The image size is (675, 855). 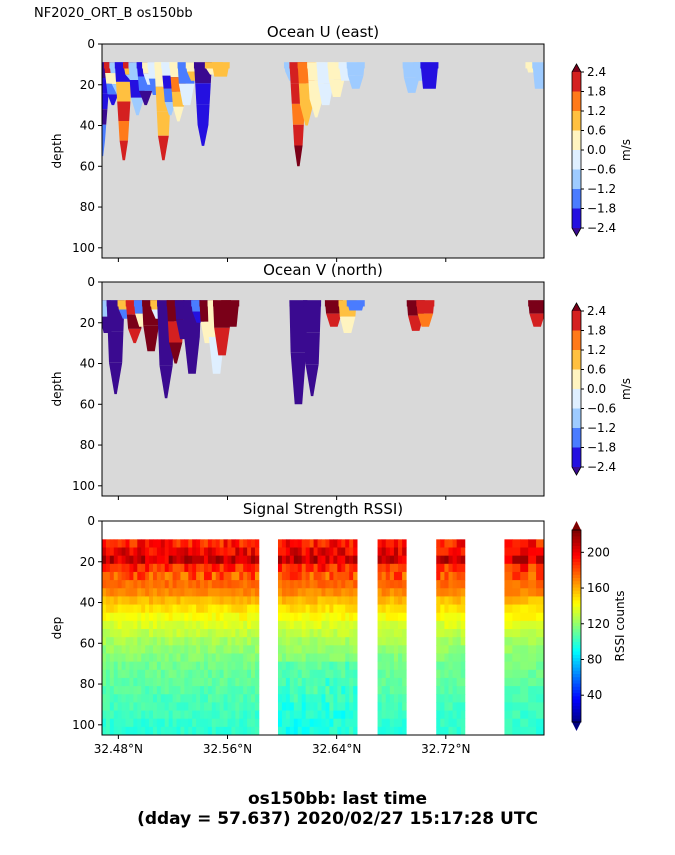 I want to click on y-tick-label: 0, so click(x=91, y=282).